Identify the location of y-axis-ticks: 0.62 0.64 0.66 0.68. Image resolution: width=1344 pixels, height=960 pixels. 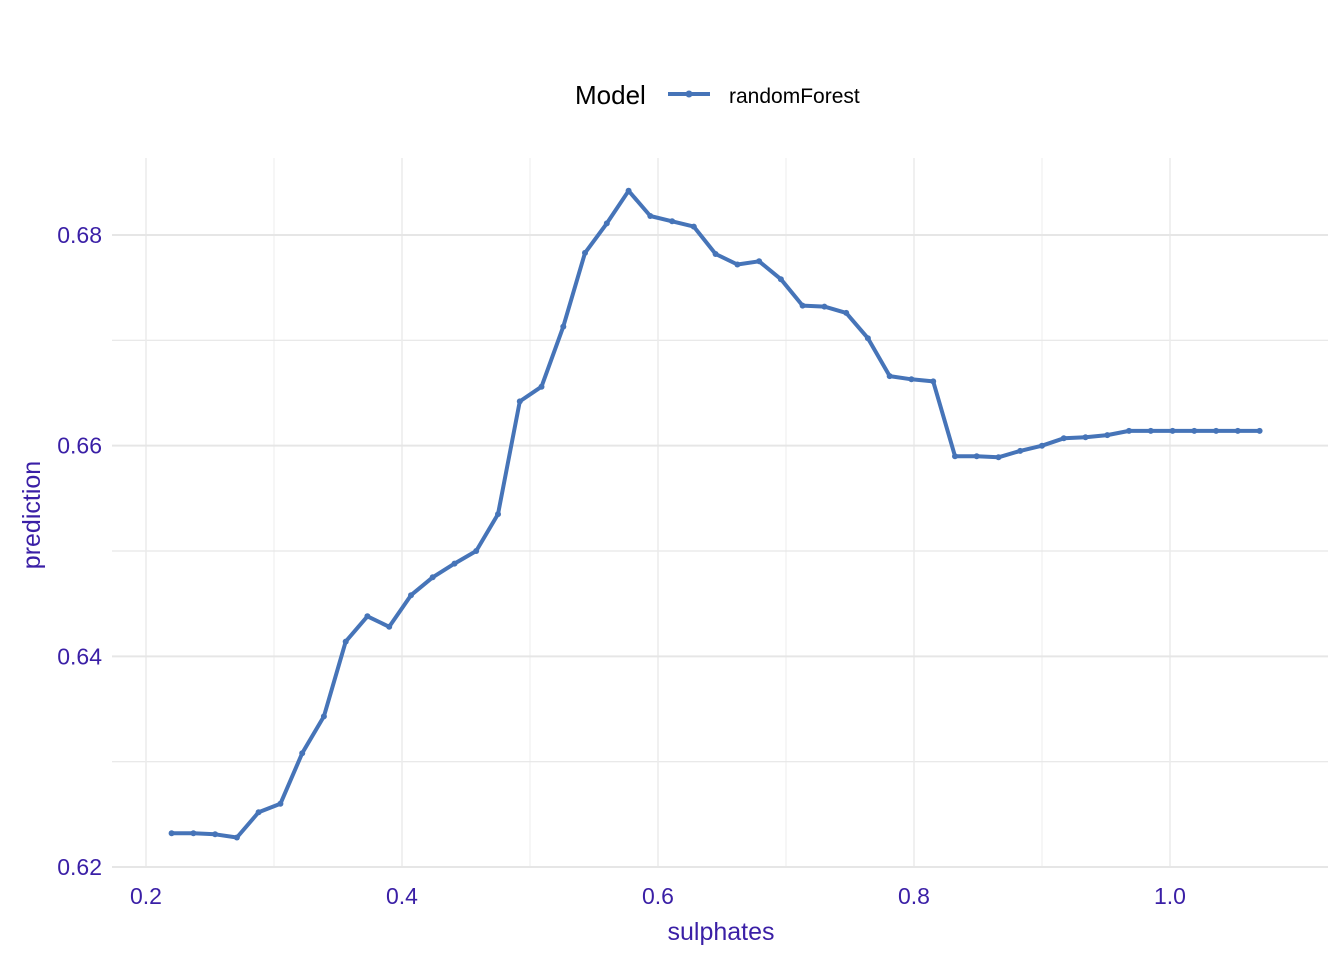
(79, 551).